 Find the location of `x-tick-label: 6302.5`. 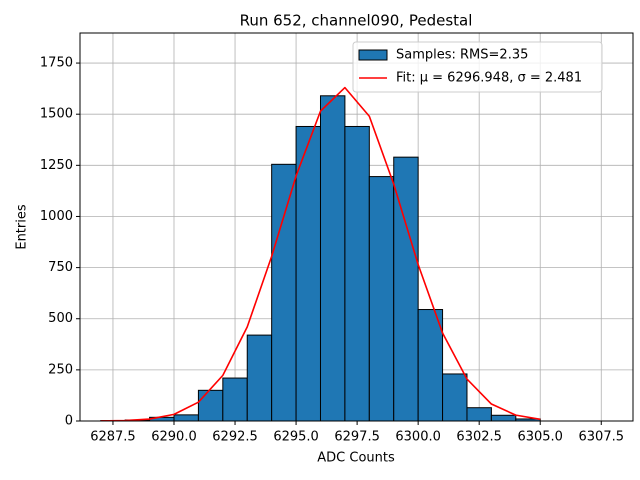

x-tick-label: 6302.5 is located at coordinates (479, 437).